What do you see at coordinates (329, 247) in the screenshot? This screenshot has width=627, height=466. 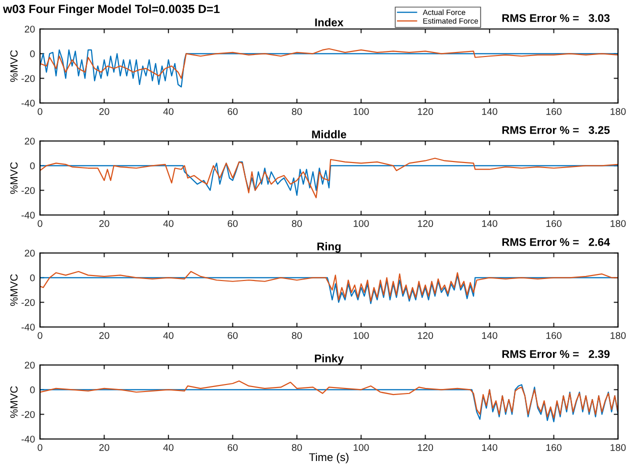 I see `chart-title: Ring` at bounding box center [329, 247].